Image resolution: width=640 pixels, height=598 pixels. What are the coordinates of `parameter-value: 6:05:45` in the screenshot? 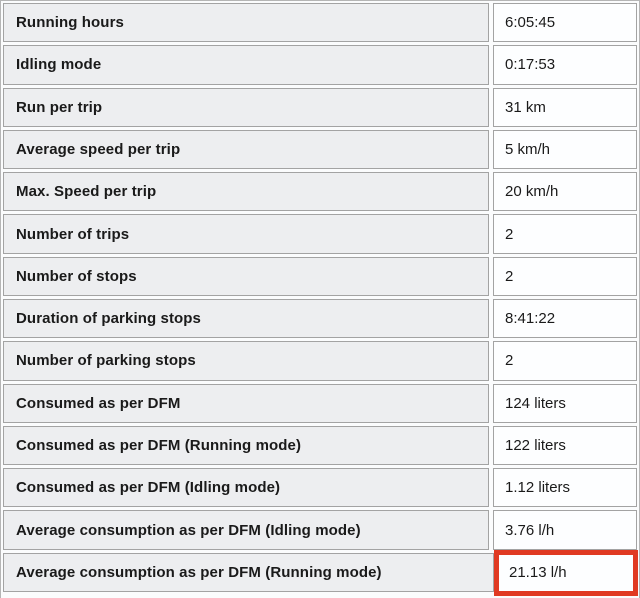 It's located at (565, 23).